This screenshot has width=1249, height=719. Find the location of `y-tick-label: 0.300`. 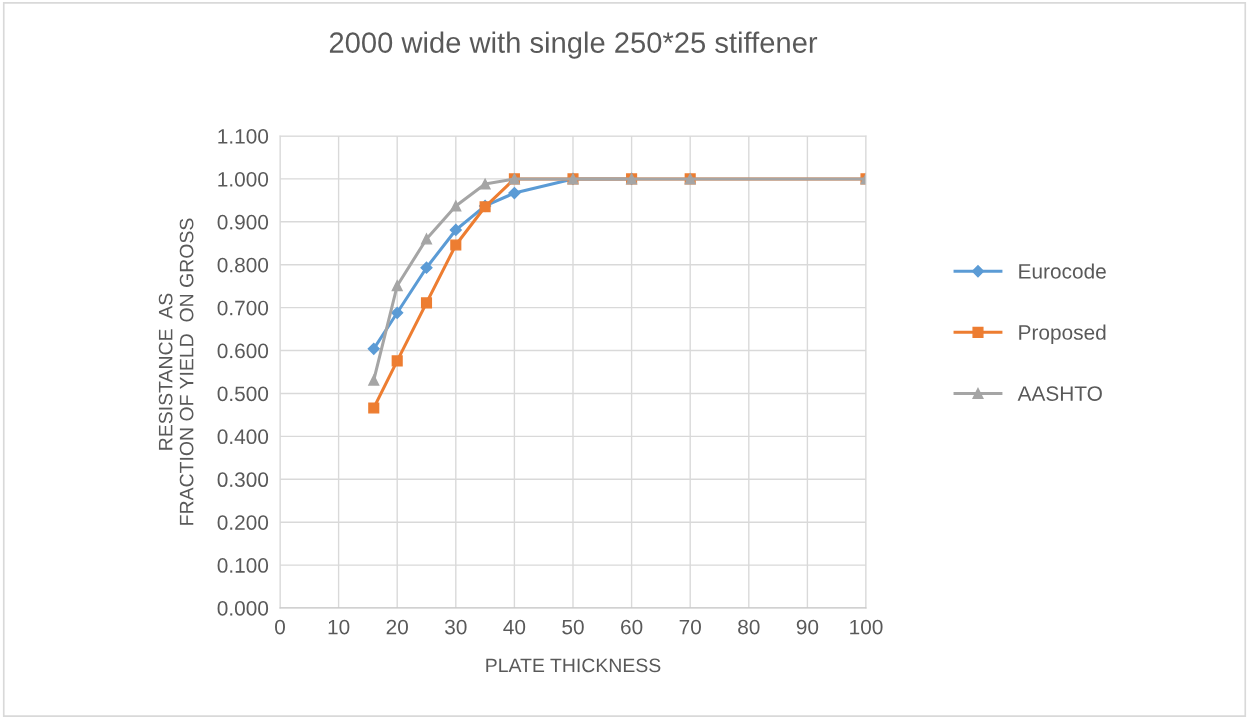

y-tick-label: 0.300 is located at coordinates (243, 480).